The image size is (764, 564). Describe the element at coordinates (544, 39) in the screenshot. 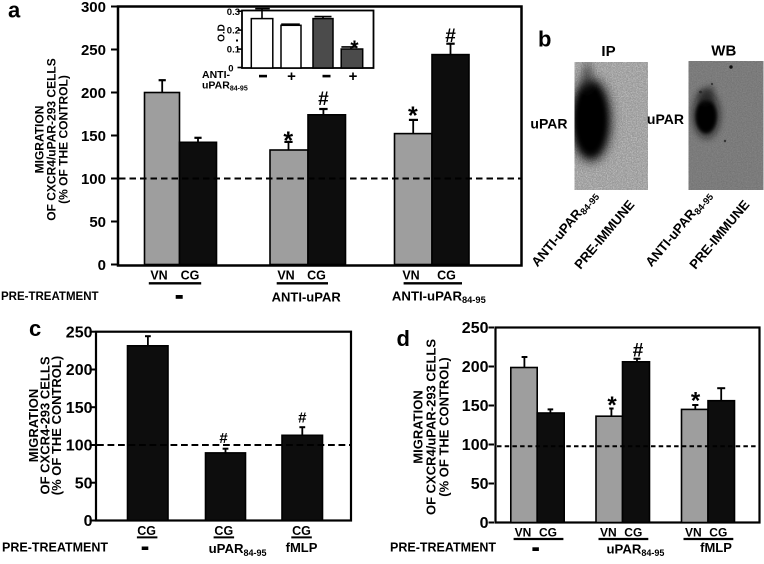

I see `svg-text: b` at that location.